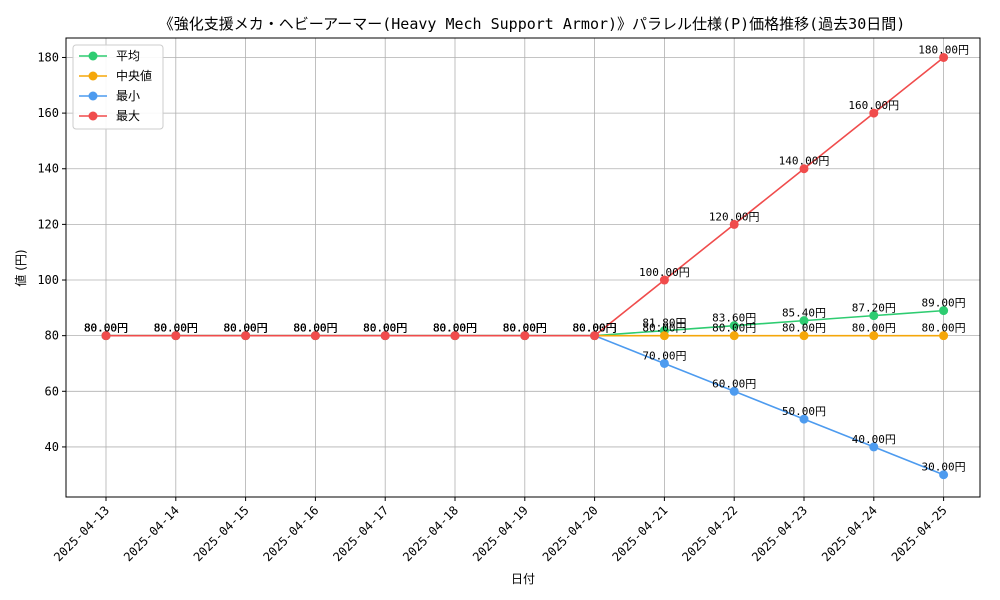 This screenshot has width=1000, height=600. I want to click on data-label: 60.00円, so click(734, 383).